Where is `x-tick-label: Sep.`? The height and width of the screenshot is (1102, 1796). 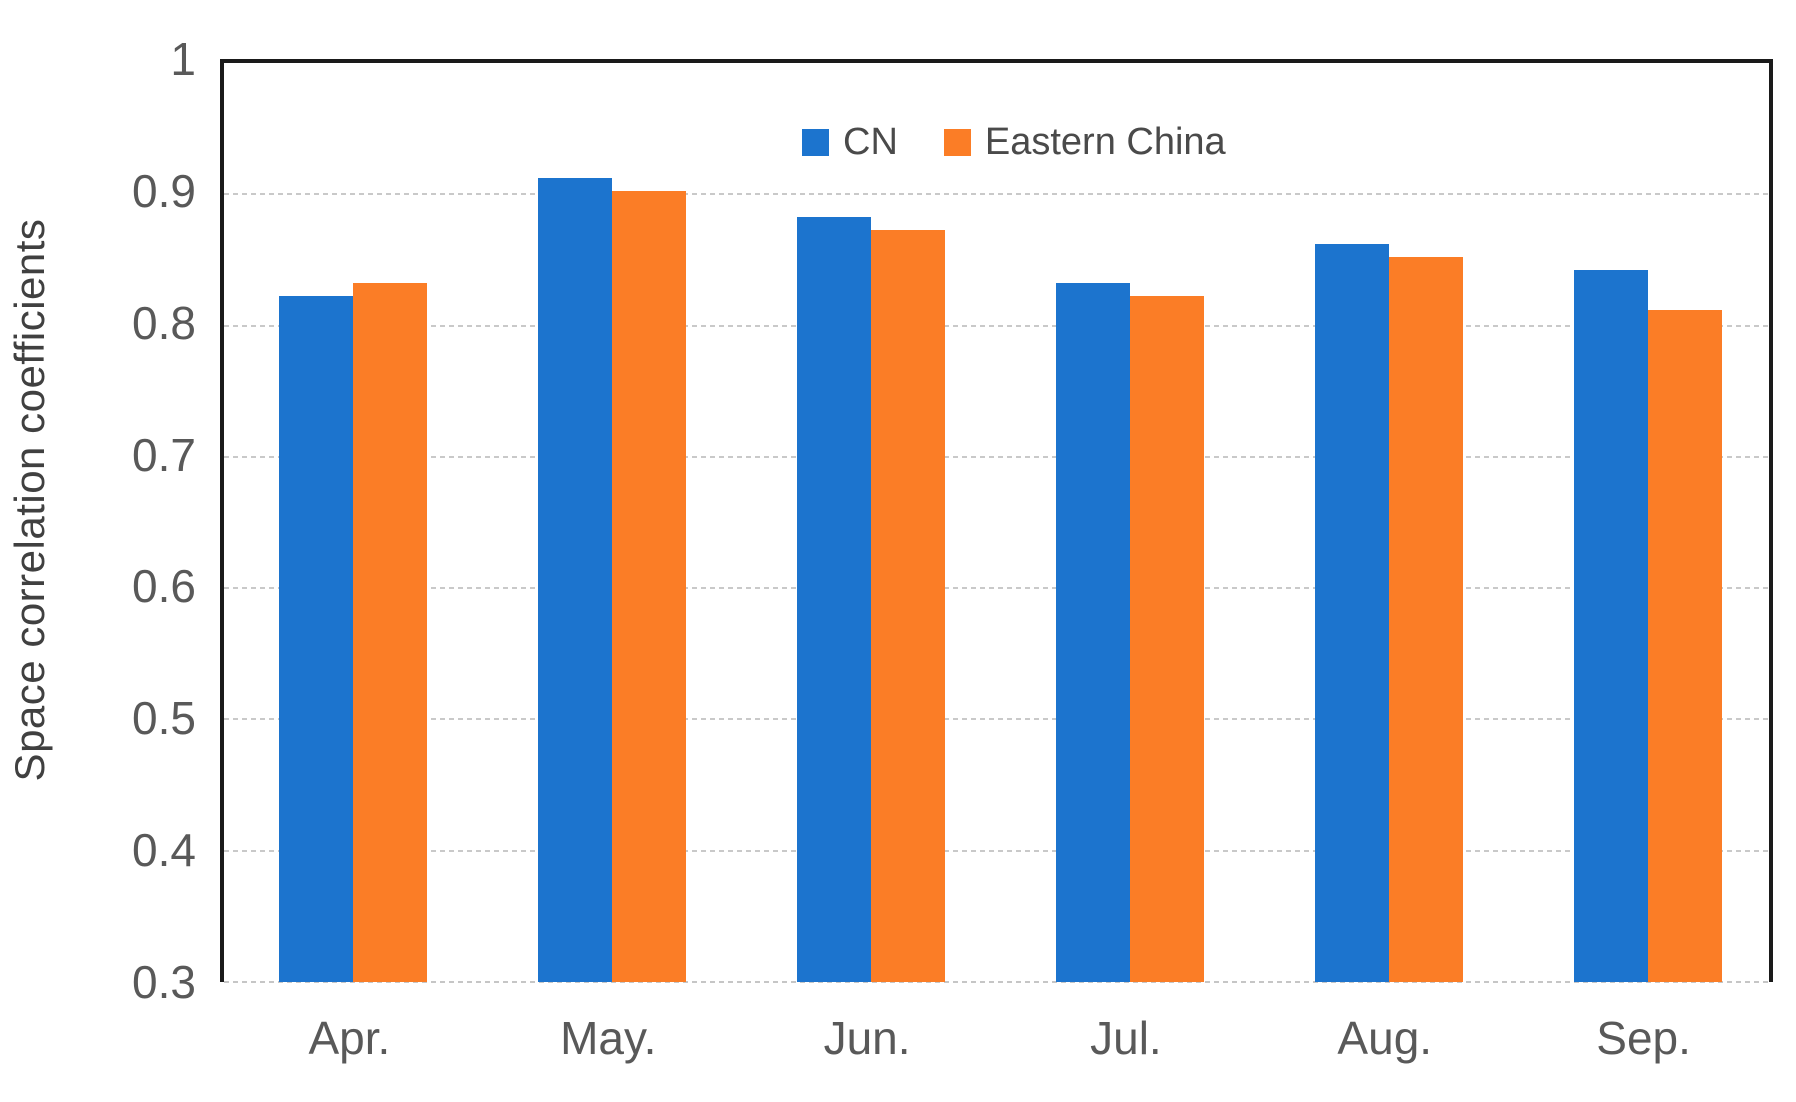 x-tick-label: Sep. is located at coordinates (1643, 1038).